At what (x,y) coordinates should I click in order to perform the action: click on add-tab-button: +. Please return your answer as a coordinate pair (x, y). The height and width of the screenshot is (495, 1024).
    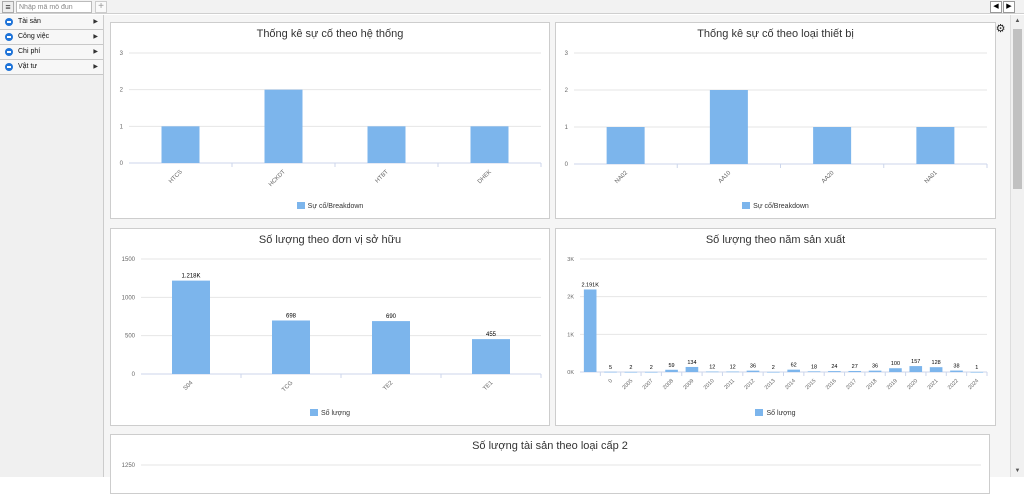
    Looking at the image, I should click on (101, 7).